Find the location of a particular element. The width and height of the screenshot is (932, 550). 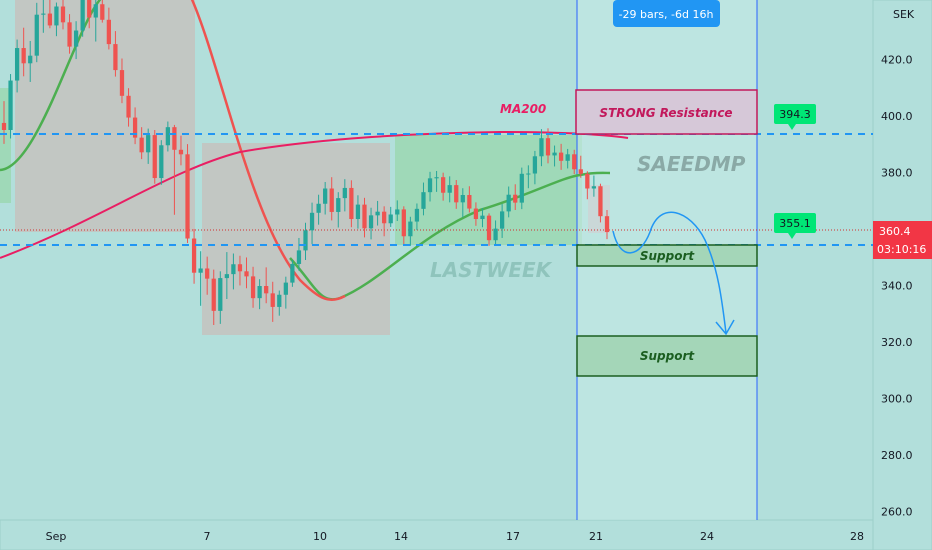

level-flag-upper: 394.3 is located at coordinates (795, 117).